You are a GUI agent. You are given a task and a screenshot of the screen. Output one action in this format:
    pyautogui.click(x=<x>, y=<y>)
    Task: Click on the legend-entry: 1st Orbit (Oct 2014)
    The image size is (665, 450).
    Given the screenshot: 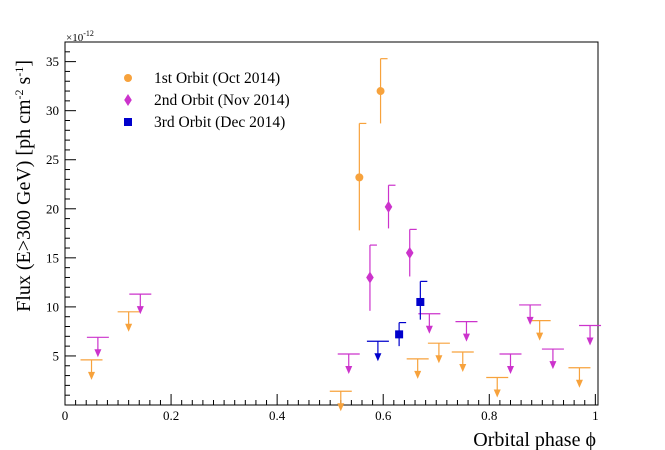 What is the action you would take?
    pyautogui.click(x=202, y=78)
    